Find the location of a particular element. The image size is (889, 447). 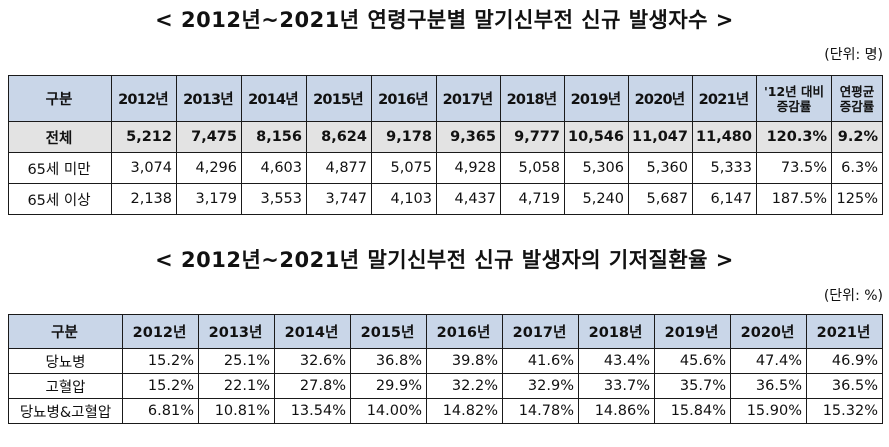

table2-unit-label: (단위: %) is located at coordinates (853, 296).